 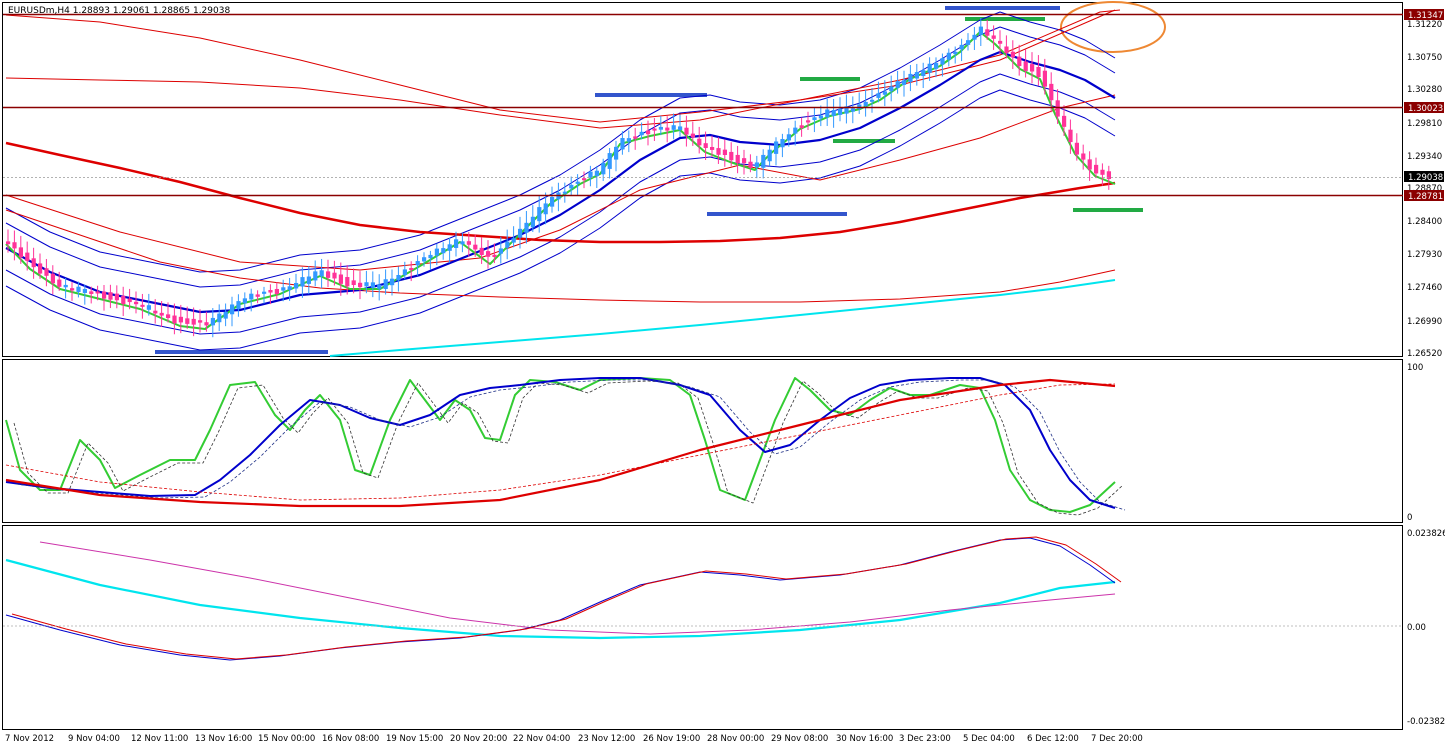 What do you see at coordinates (1424, 124) in the screenshot?
I see `price-label: 1.29810` at bounding box center [1424, 124].